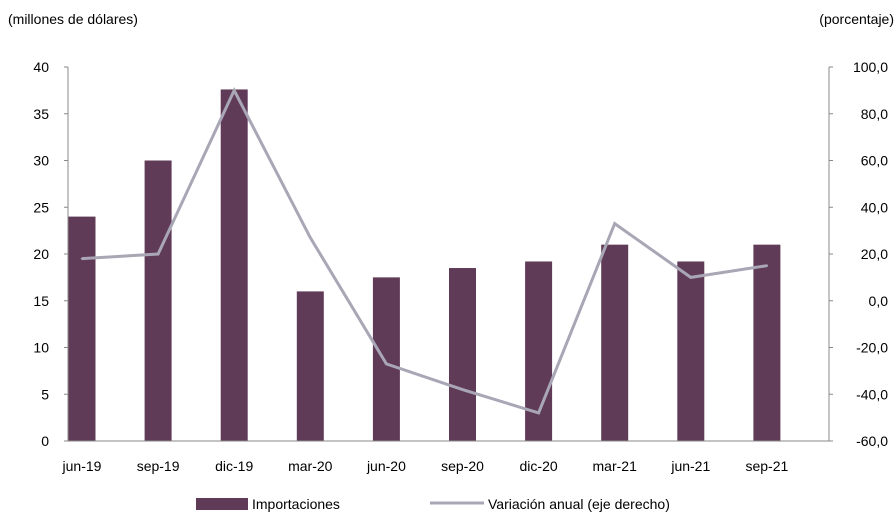 This screenshot has height=512, width=896. Describe the element at coordinates (41, 348) in the screenshot. I see `left-tick-label: 10` at that location.